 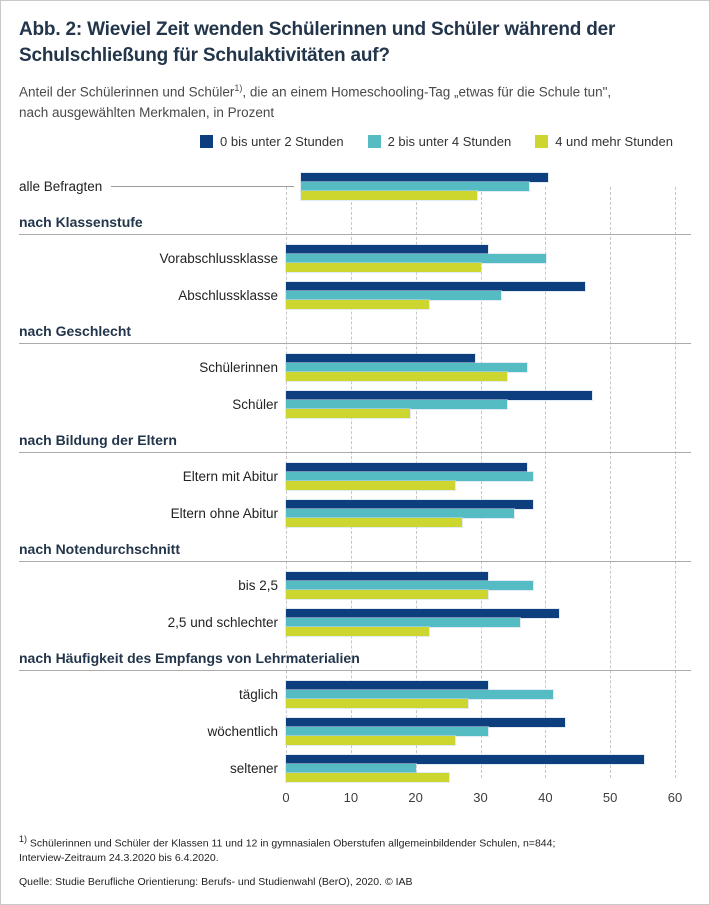 What do you see at coordinates (675, 797) in the screenshot?
I see `x-axis-tick-label: 60` at bounding box center [675, 797].